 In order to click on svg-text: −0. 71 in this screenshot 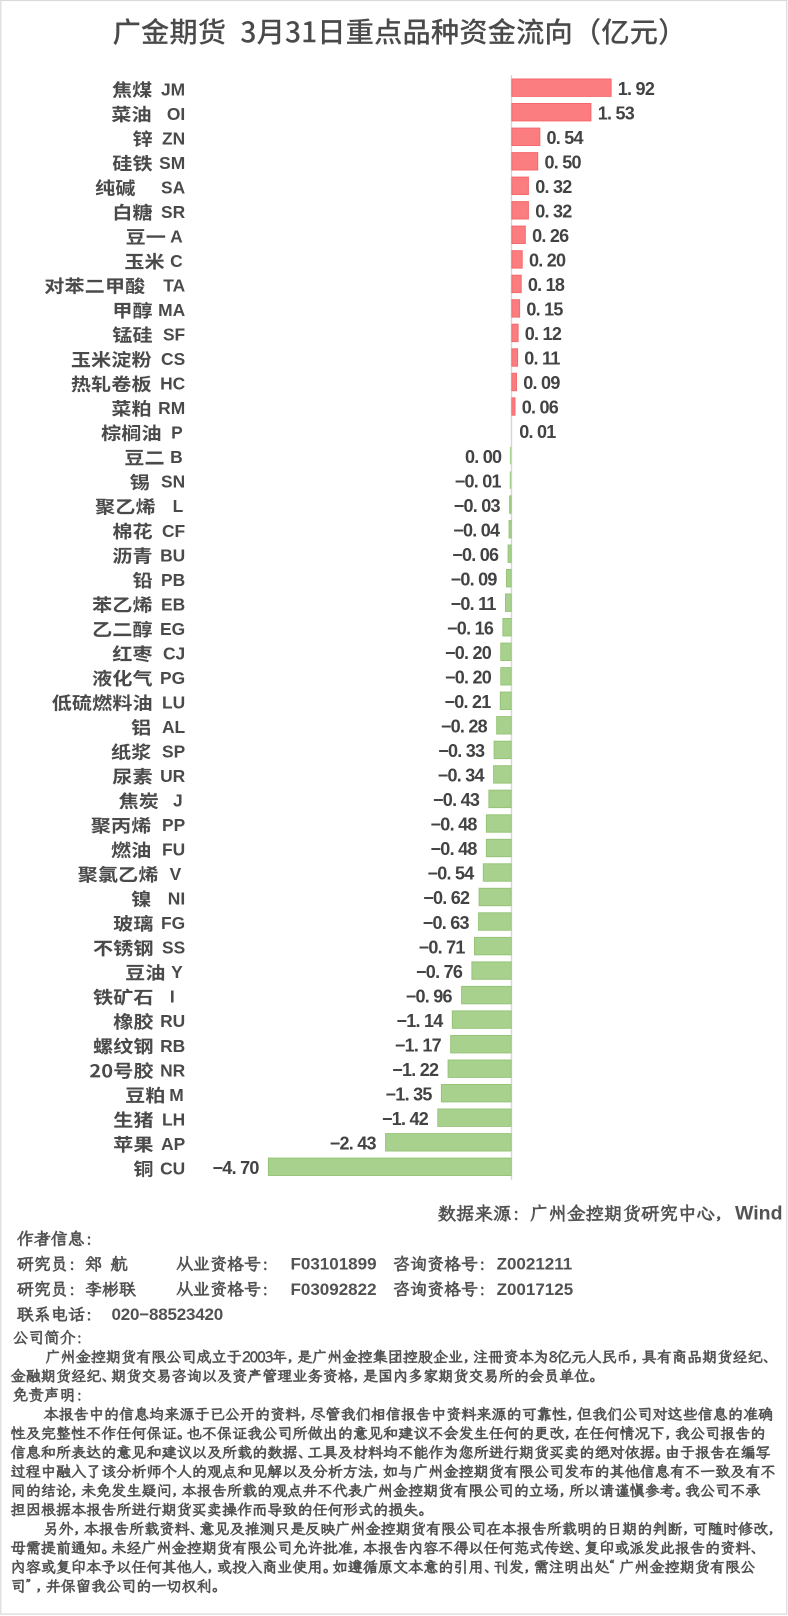, I will do `click(442, 947)`.